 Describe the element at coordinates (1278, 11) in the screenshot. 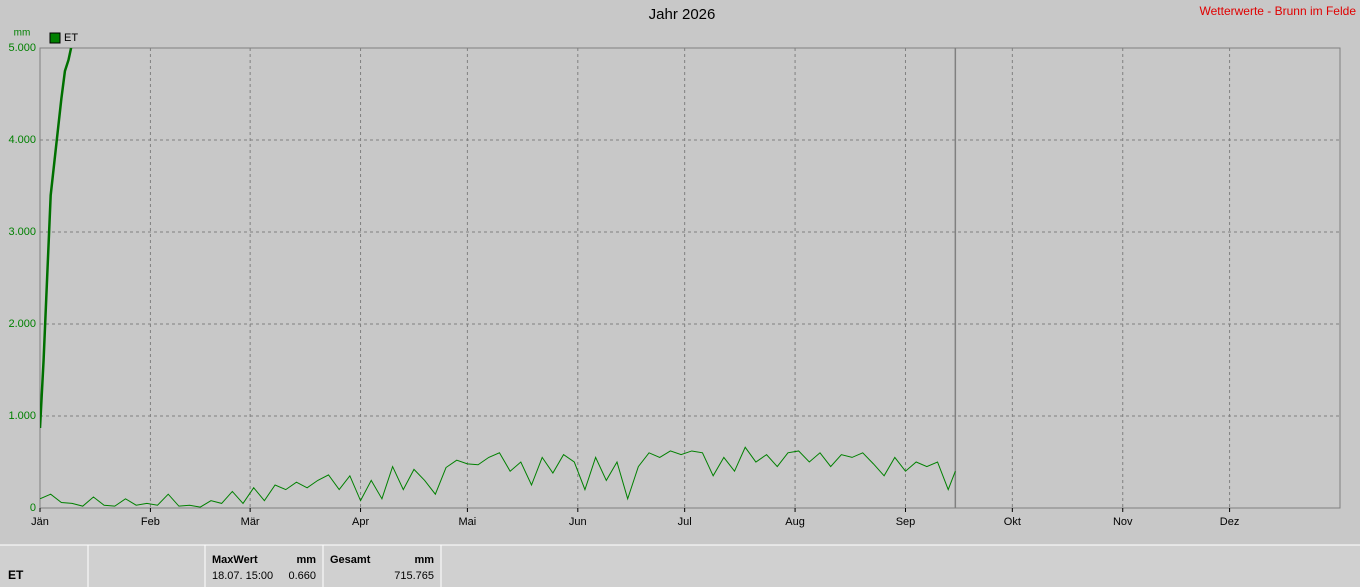

I see `source-label: Wetterwerte - Brunn im Felde` at that location.